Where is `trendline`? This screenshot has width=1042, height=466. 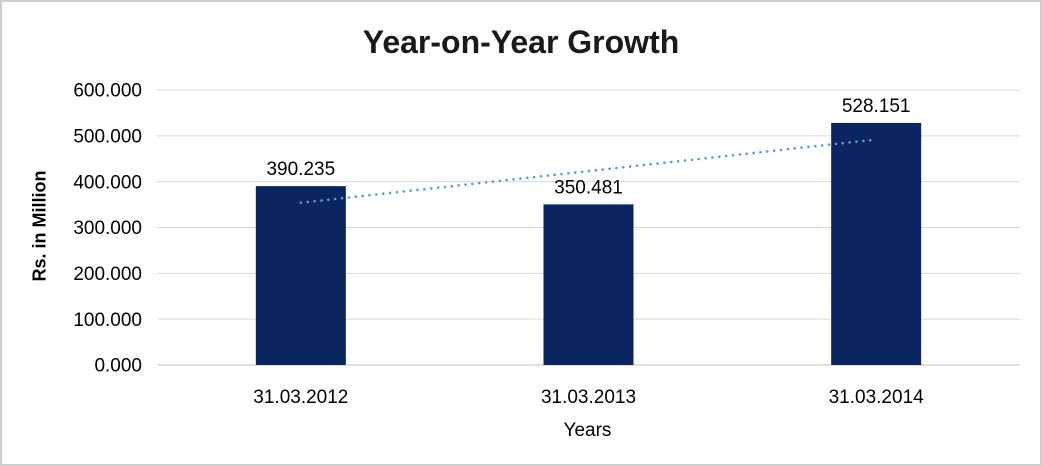 trendline is located at coordinates (588, 171).